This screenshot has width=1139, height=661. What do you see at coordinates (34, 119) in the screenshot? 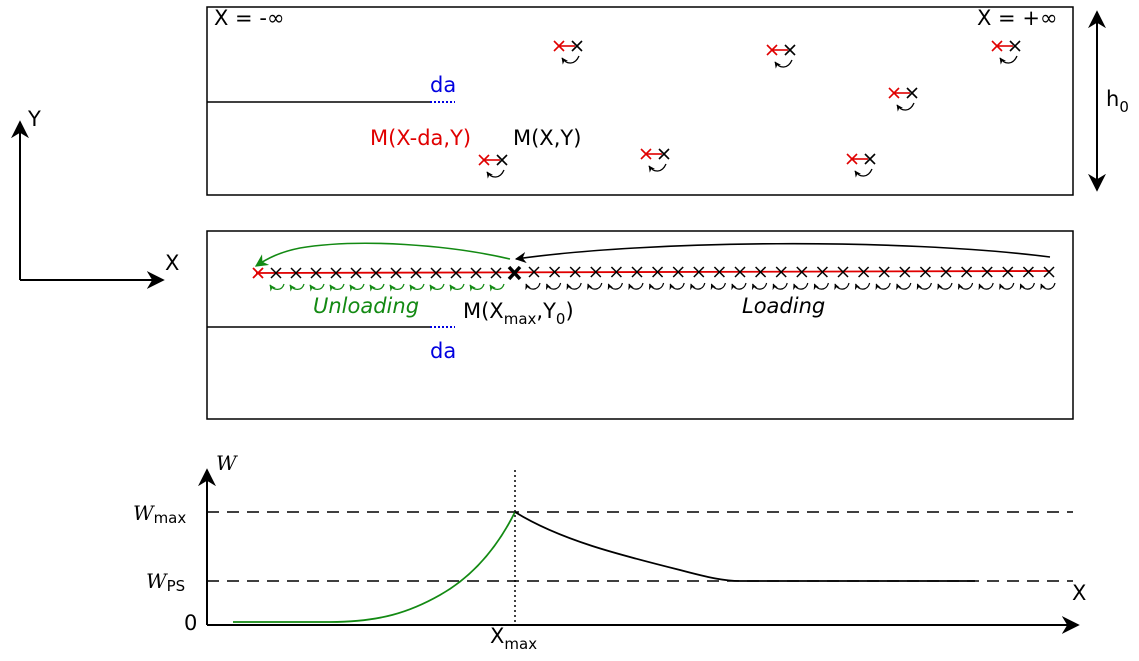
I see `y-axis-label: Y` at bounding box center [34, 119].